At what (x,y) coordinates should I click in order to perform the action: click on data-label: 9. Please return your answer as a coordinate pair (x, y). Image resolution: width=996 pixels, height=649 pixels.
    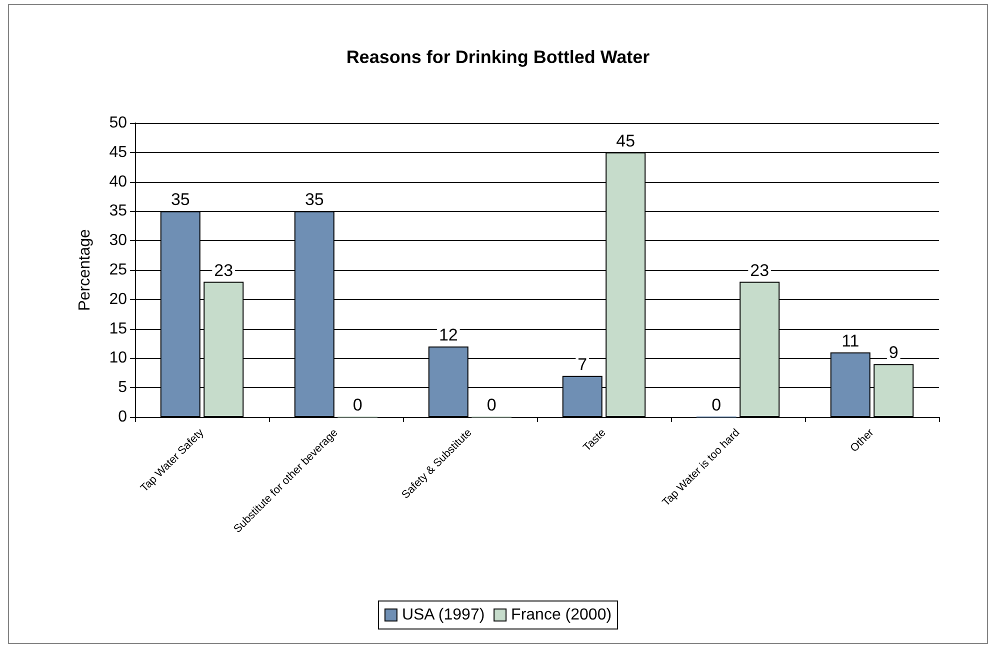
    Looking at the image, I should click on (893, 352).